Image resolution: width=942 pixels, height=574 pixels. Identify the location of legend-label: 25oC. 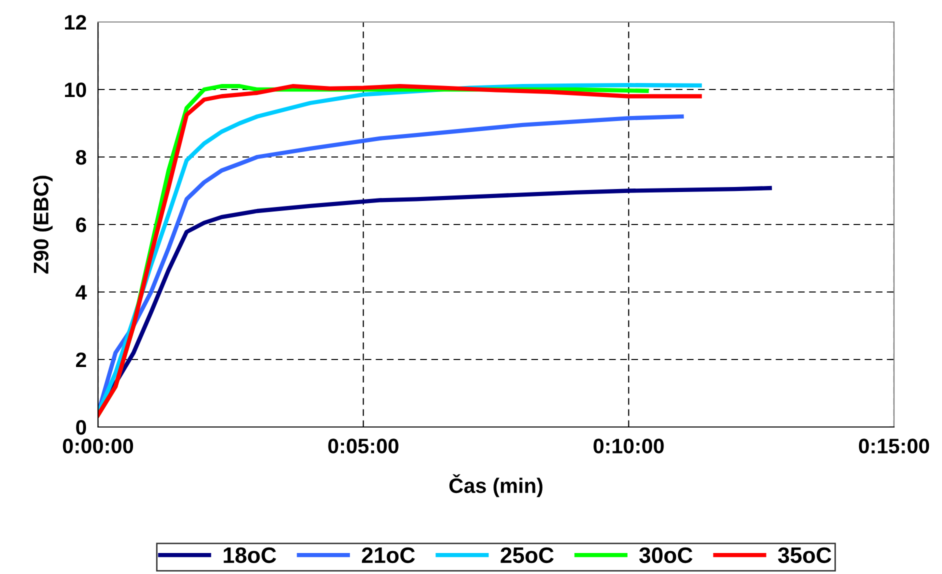
(527, 555).